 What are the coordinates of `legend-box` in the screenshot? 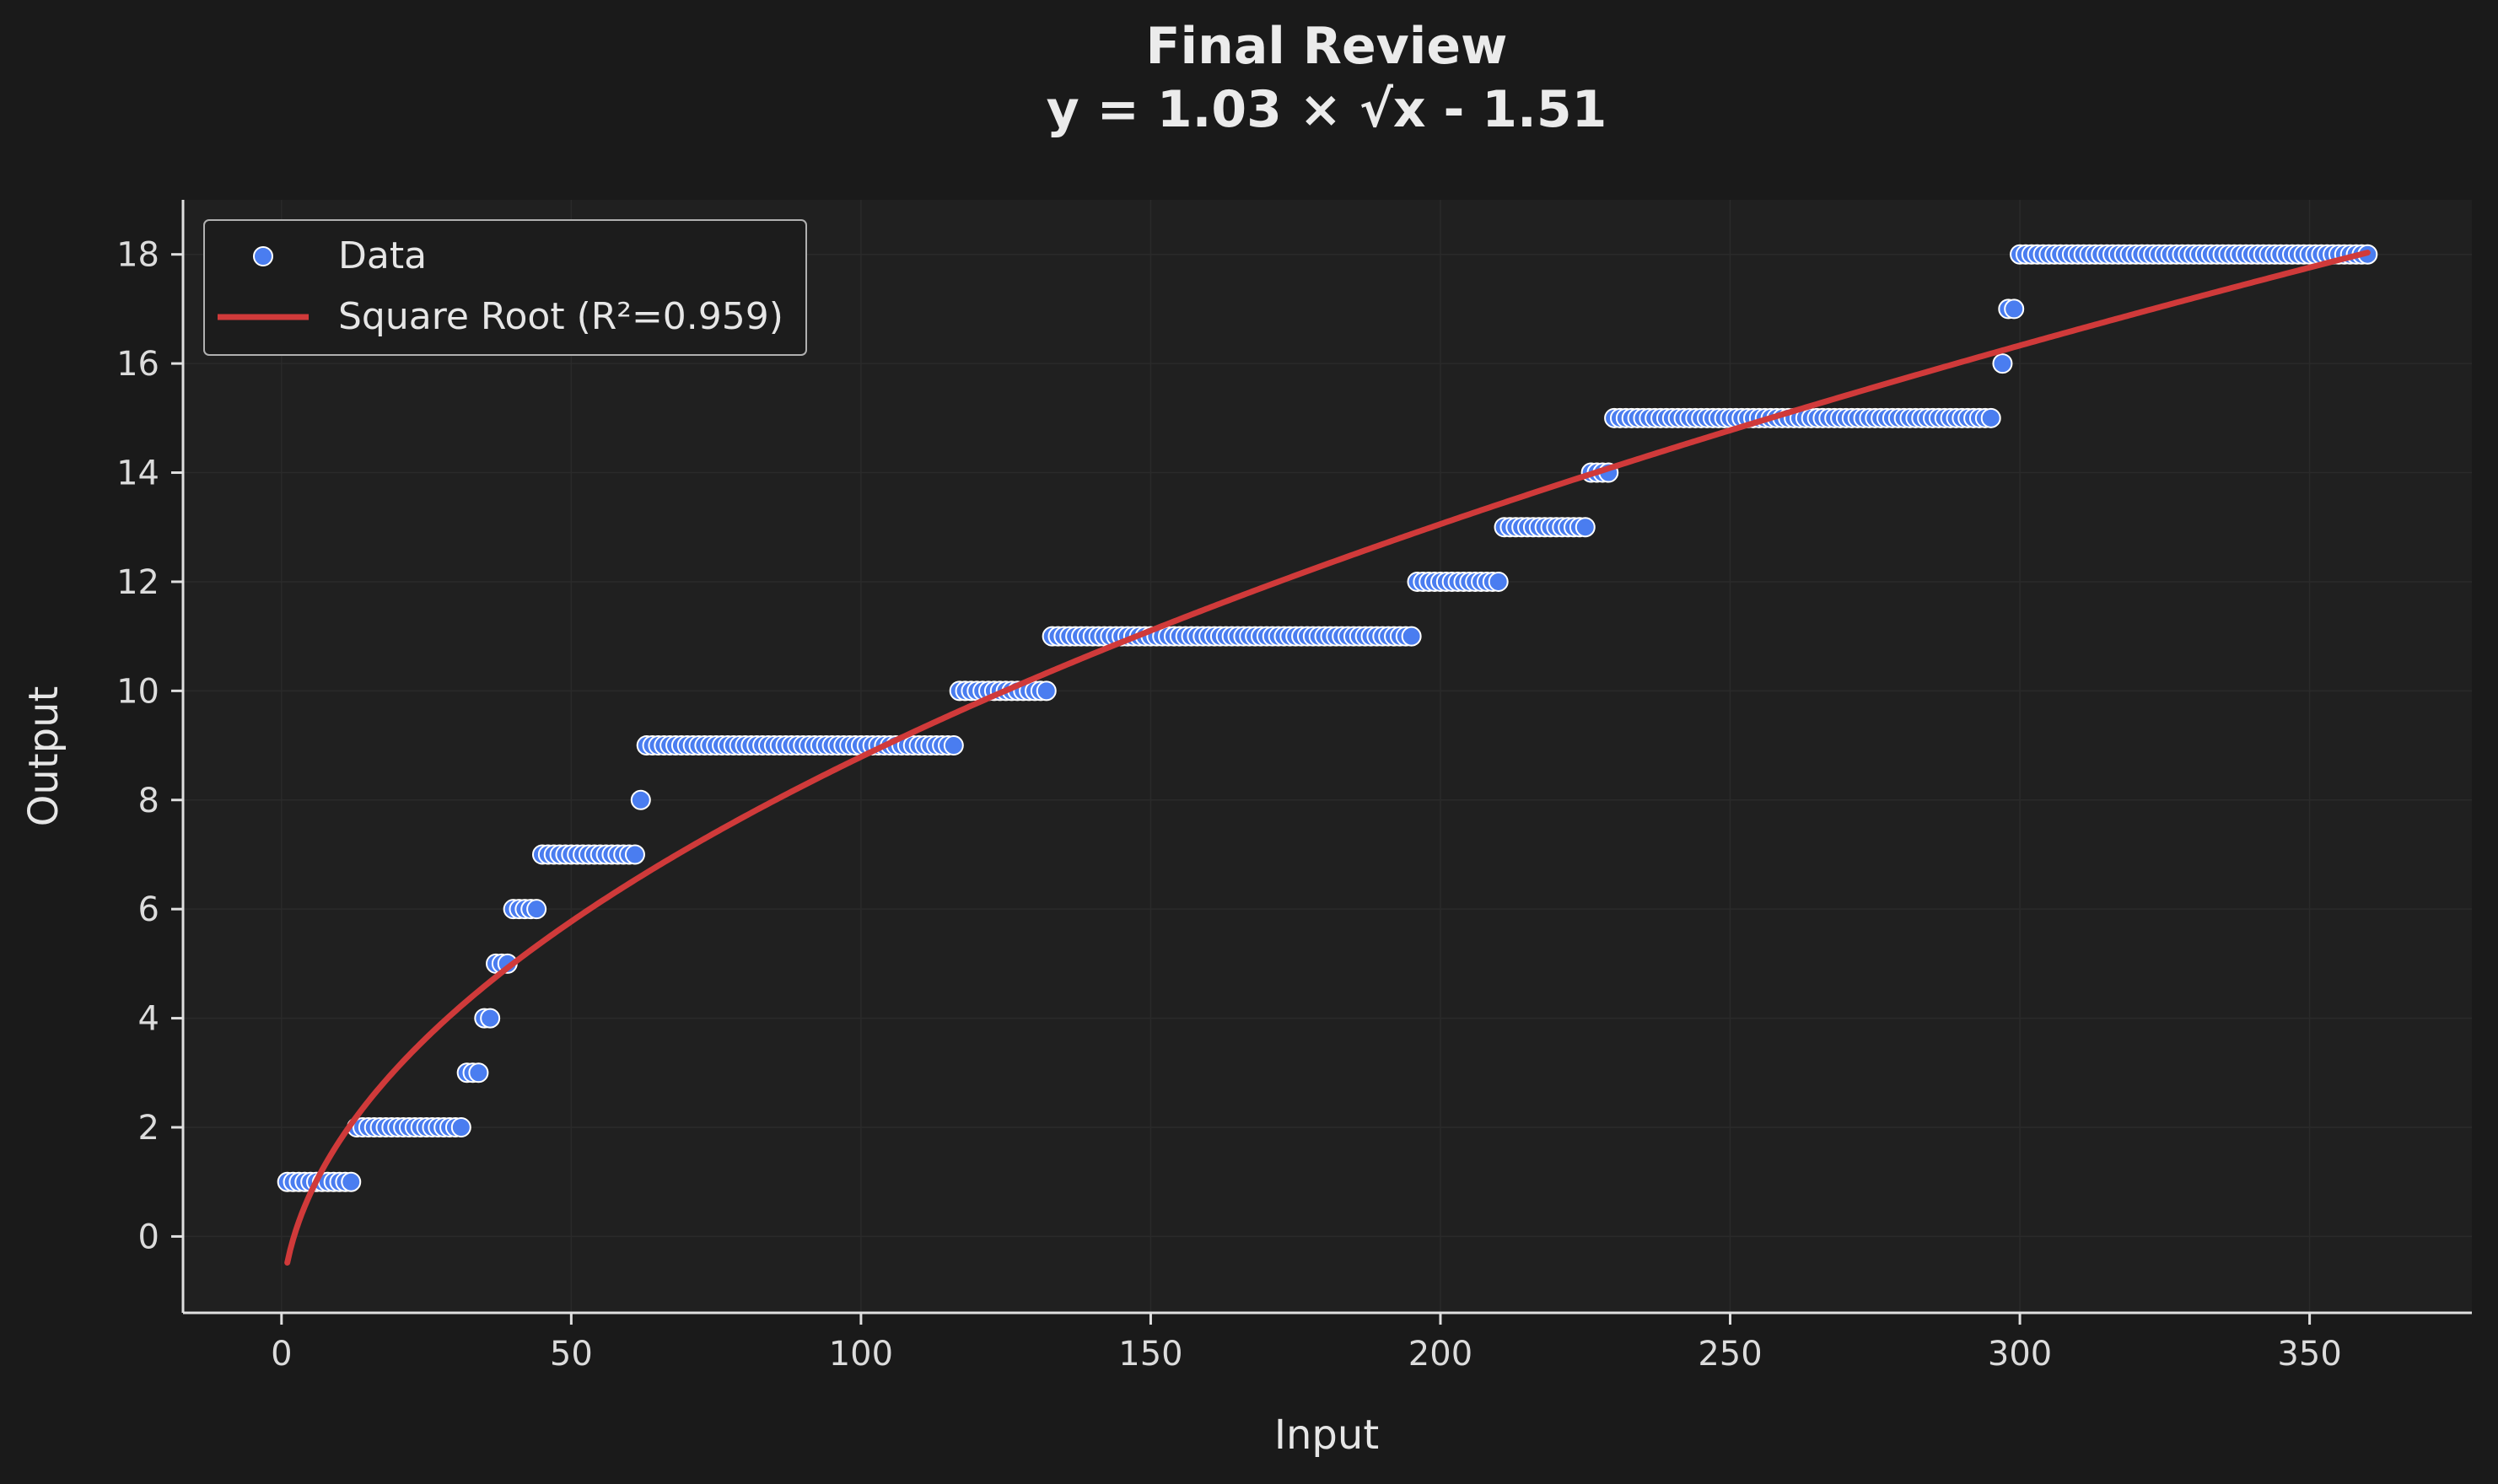 It's located at (505, 287).